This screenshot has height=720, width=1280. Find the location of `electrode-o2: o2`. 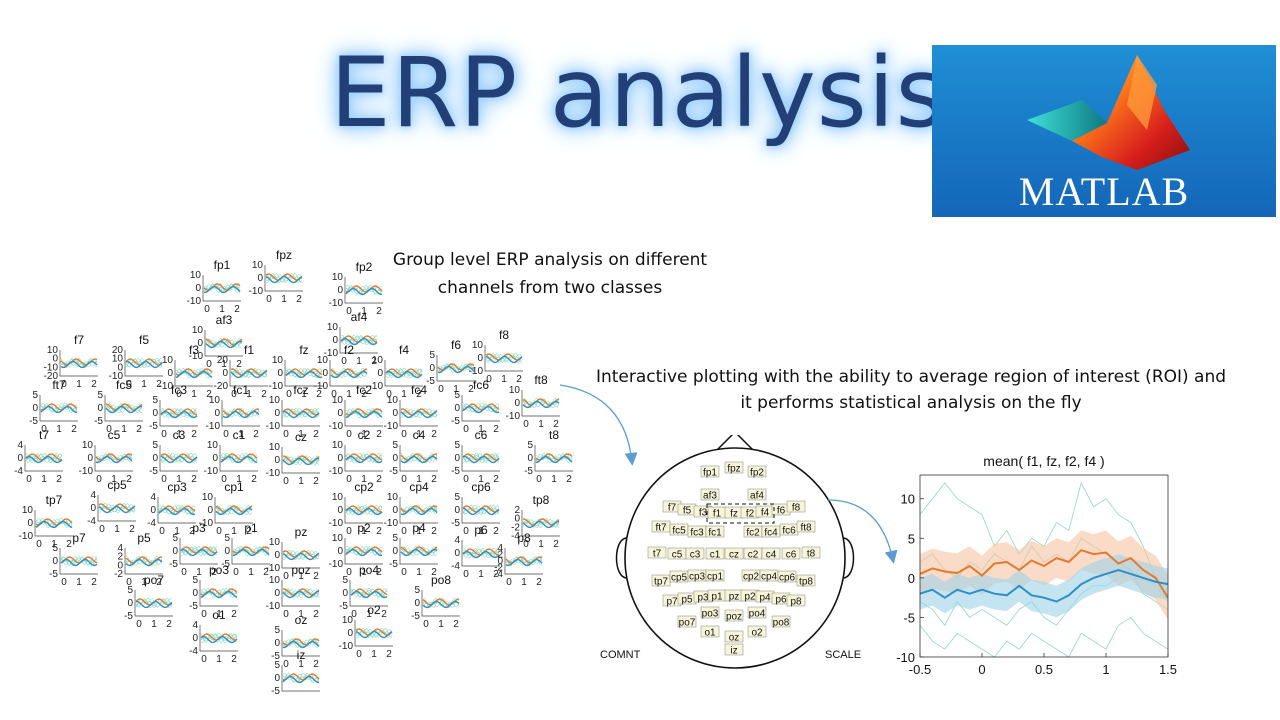

electrode-o2: o2 is located at coordinates (757, 632).